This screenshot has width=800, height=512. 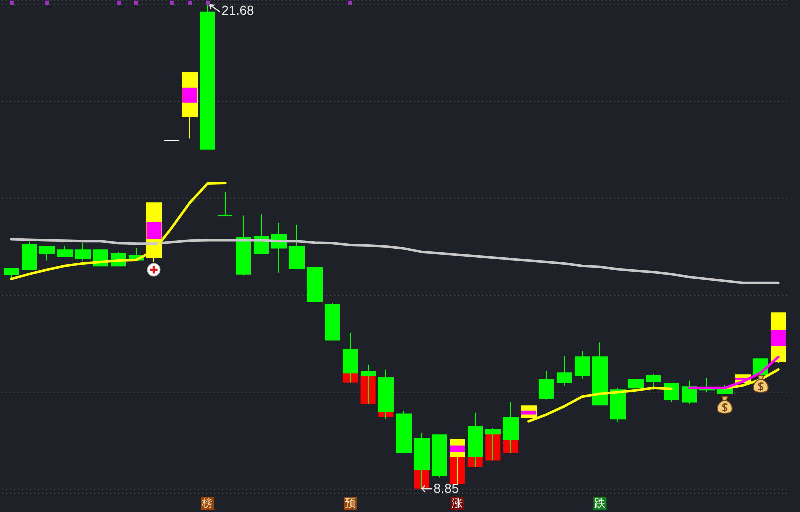 I want to click on annotation: 21.68, so click(x=238, y=10).